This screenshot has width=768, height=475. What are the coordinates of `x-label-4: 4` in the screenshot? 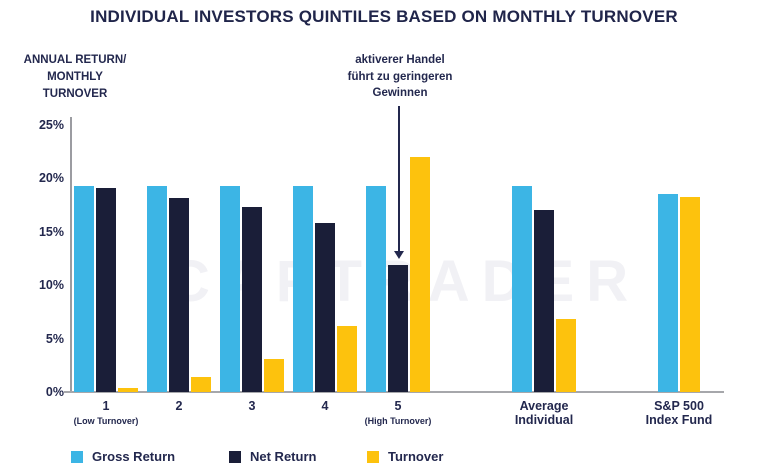 It's located at (325, 406).